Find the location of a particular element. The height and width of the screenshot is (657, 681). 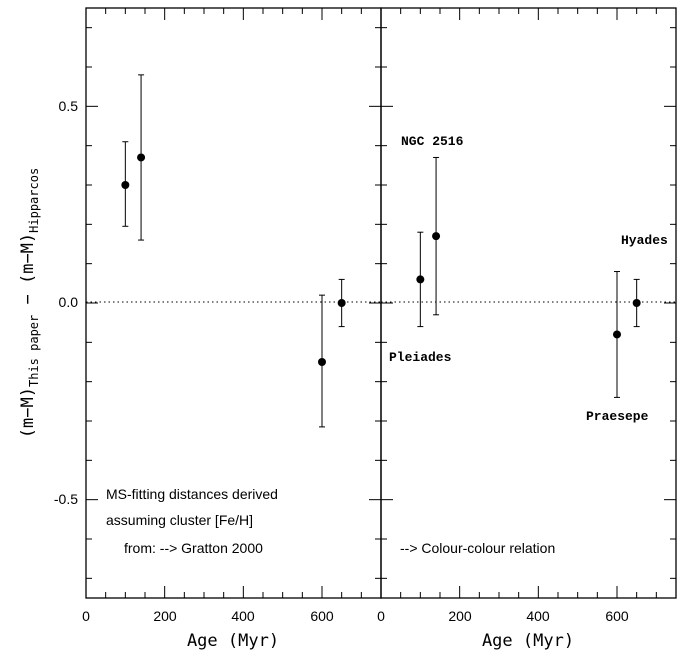

y-tick-label-0.5: 0.5 is located at coordinates (69, 106).